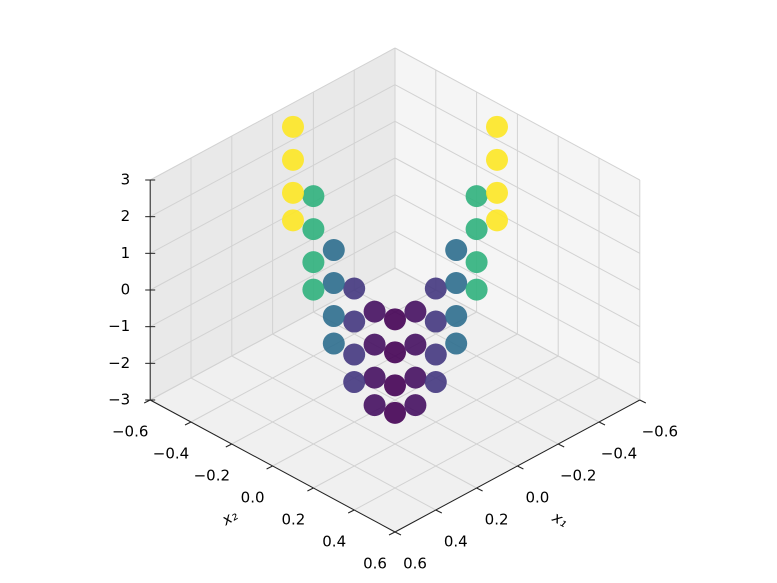 The width and height of the screenshot is (777, 583). Describe the element at coordinates (126, 216) in the screenshot. I see `z-tick-label: 2` at that location.